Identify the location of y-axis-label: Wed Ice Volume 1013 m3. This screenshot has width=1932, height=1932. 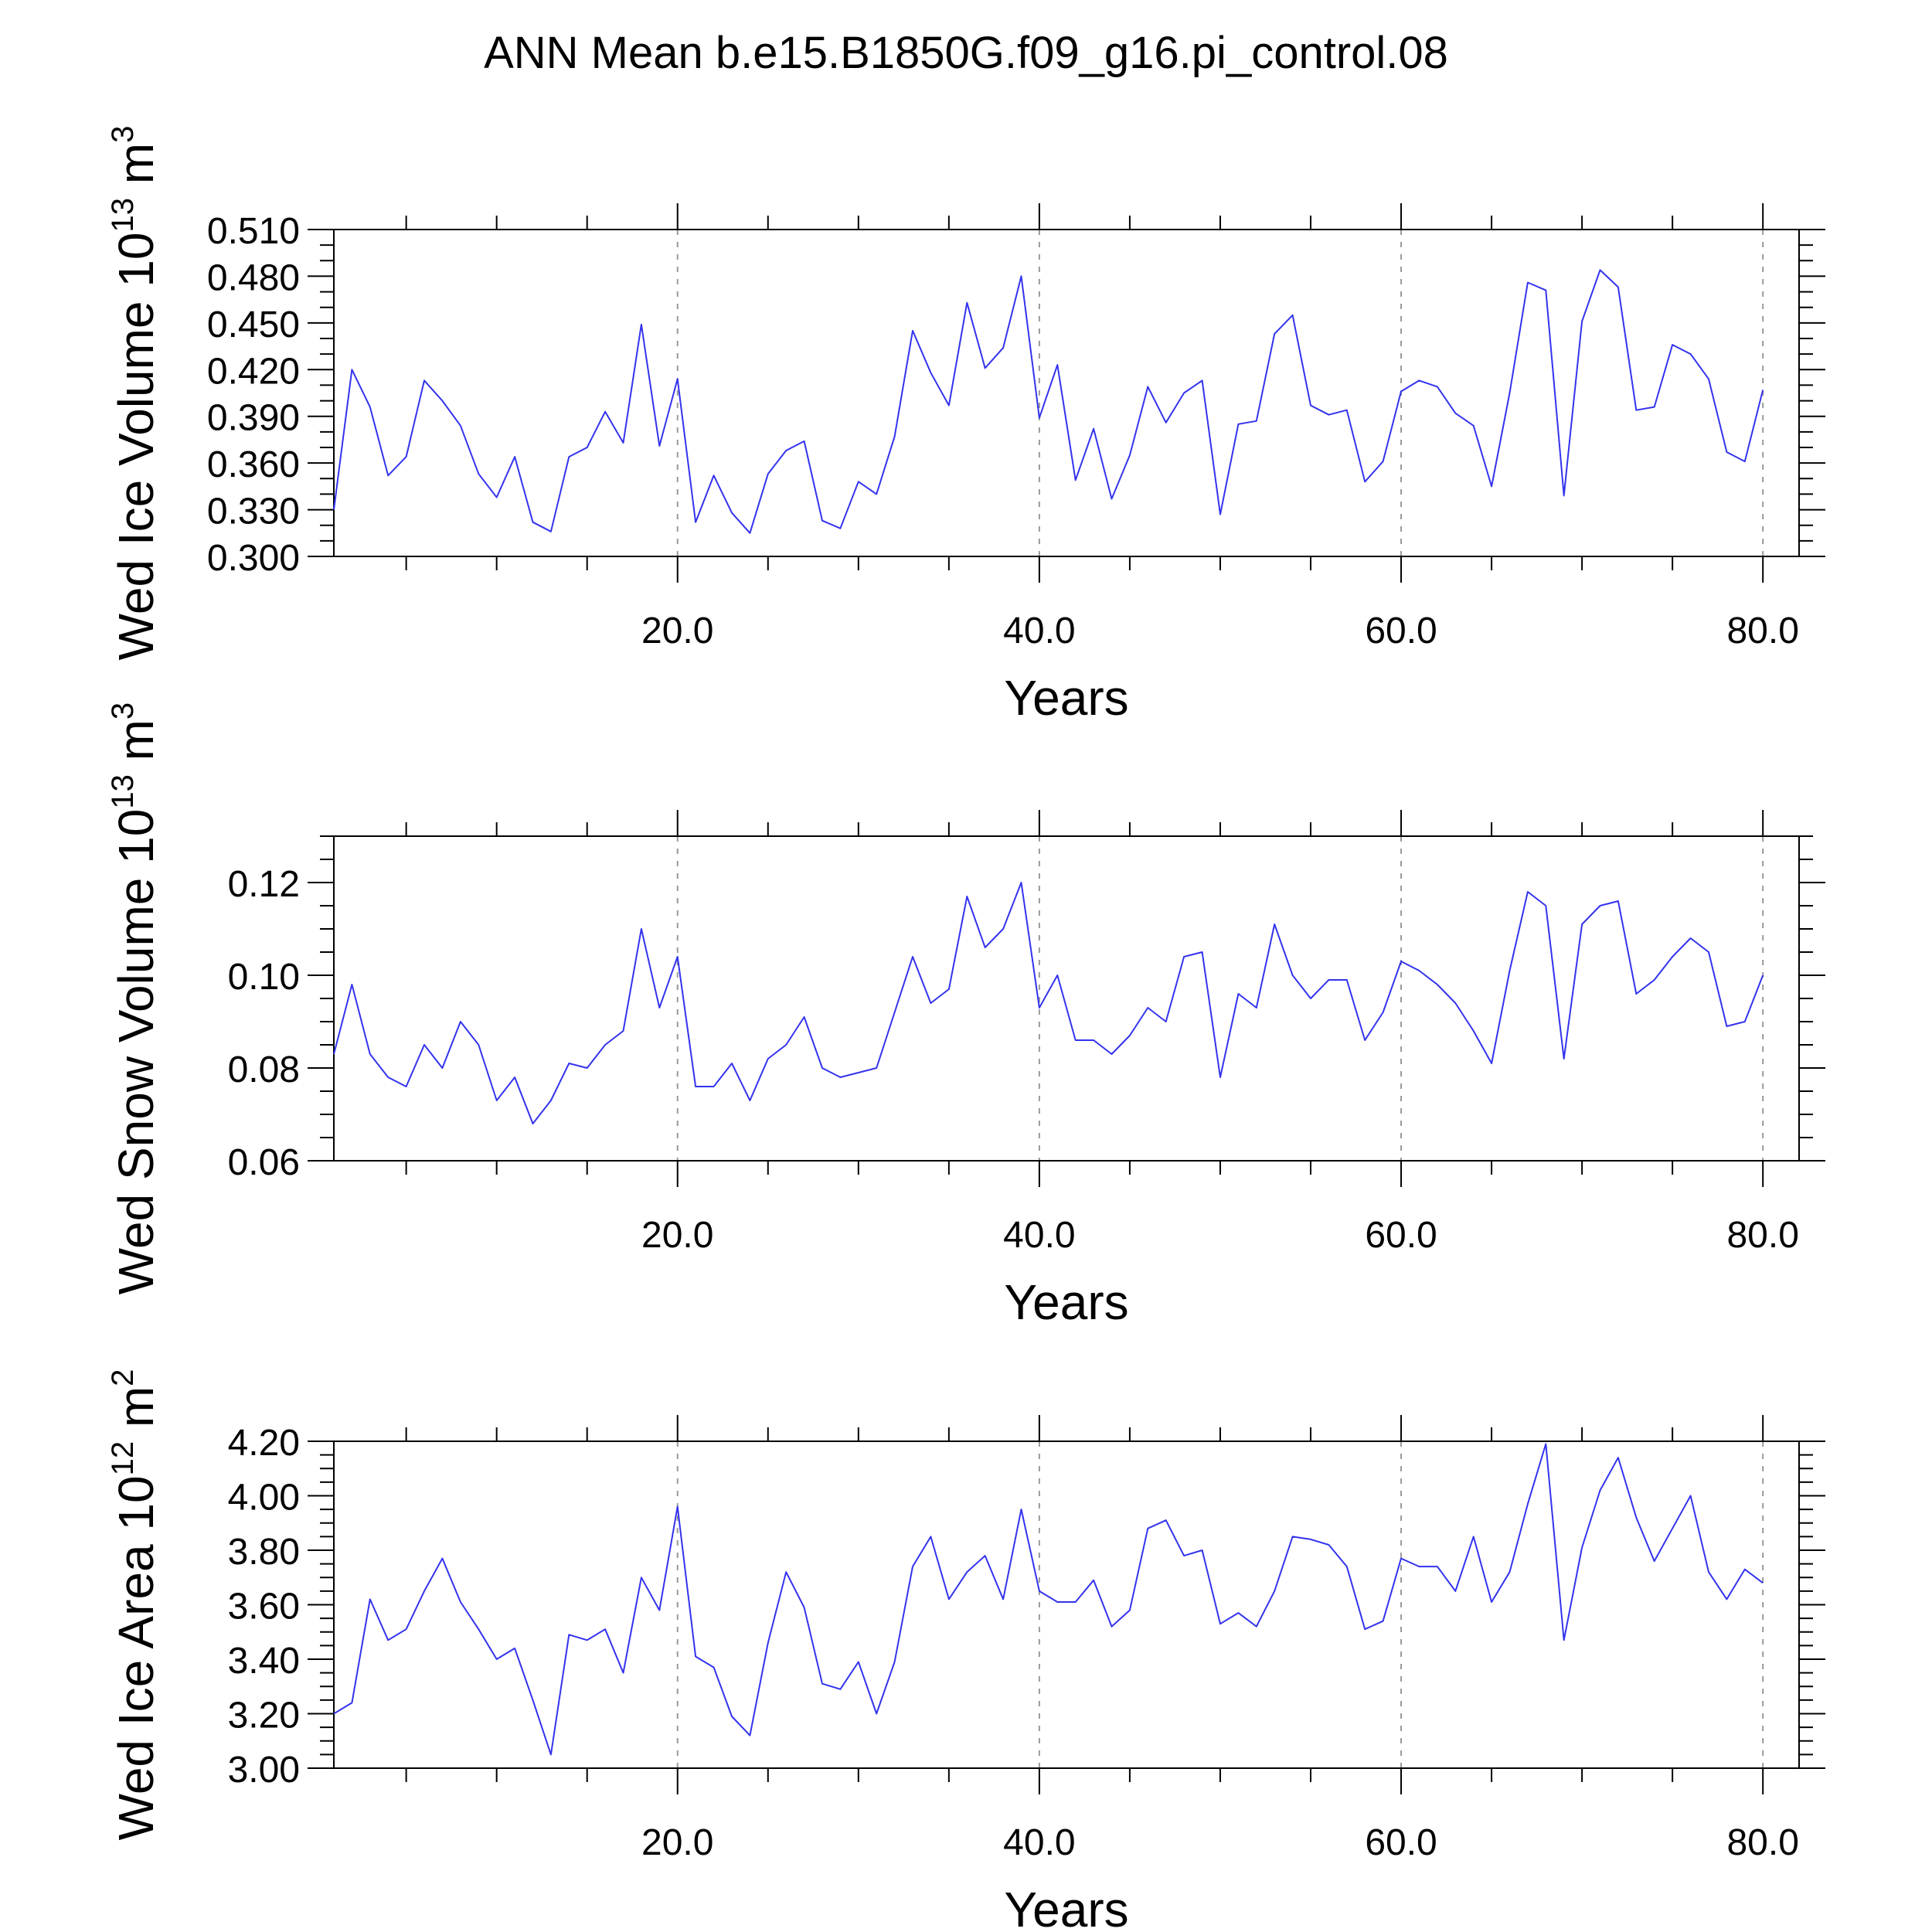
(135, 394).